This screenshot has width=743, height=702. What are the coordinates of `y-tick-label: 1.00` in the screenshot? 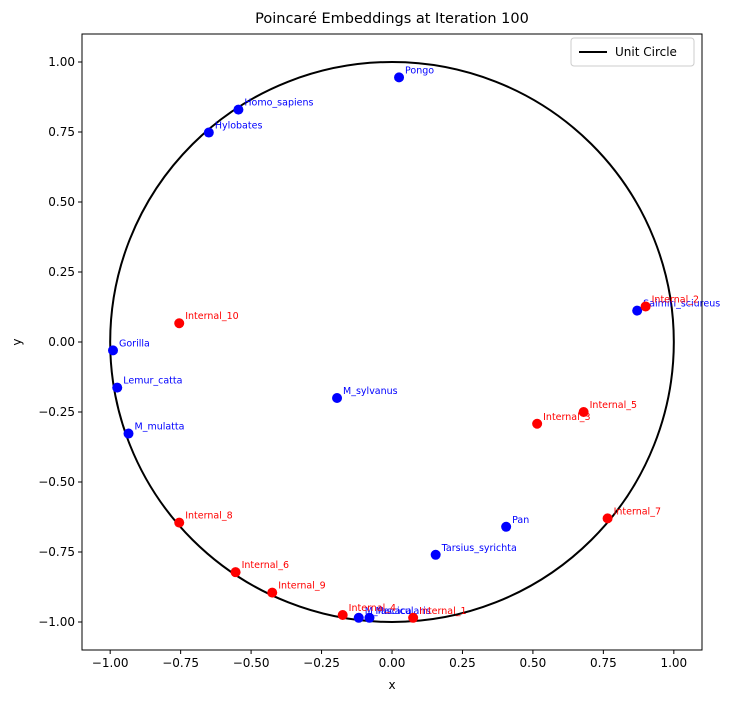 It's located at (61, 62).